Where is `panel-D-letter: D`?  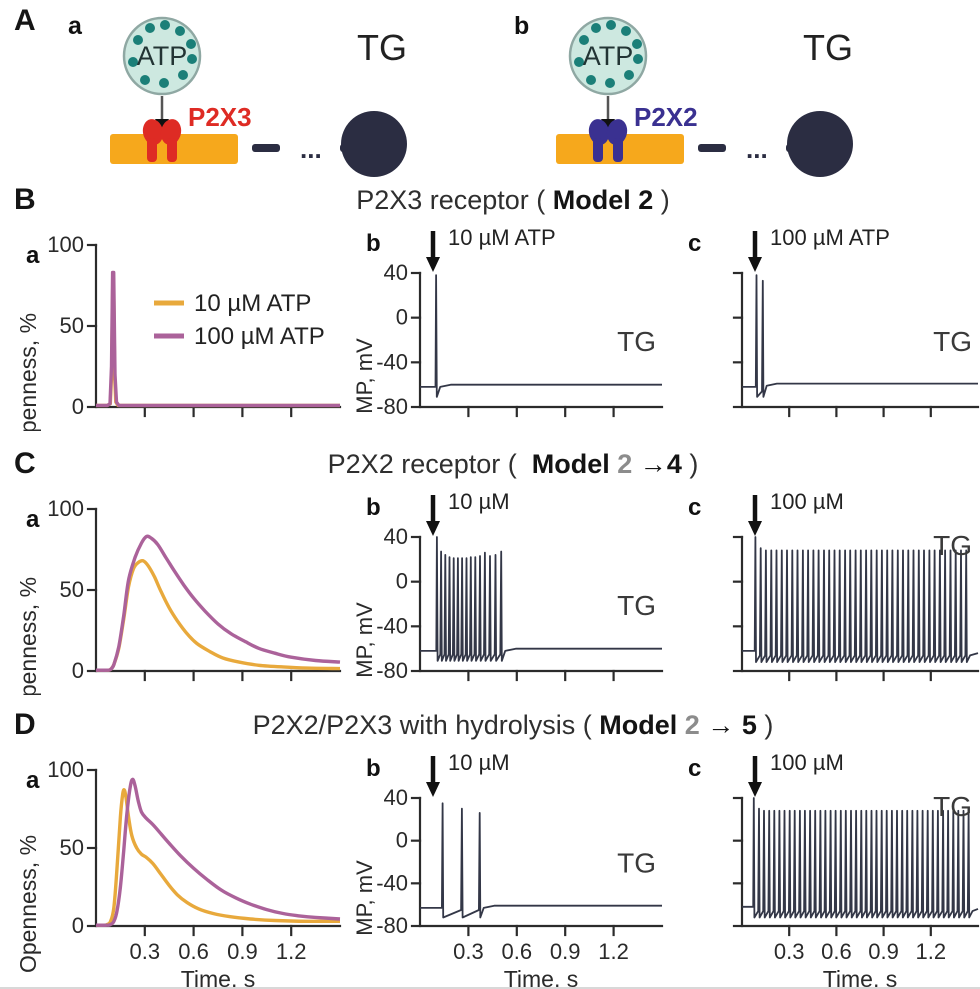 panel-D-letter: D is located at coordinates (25, 724).